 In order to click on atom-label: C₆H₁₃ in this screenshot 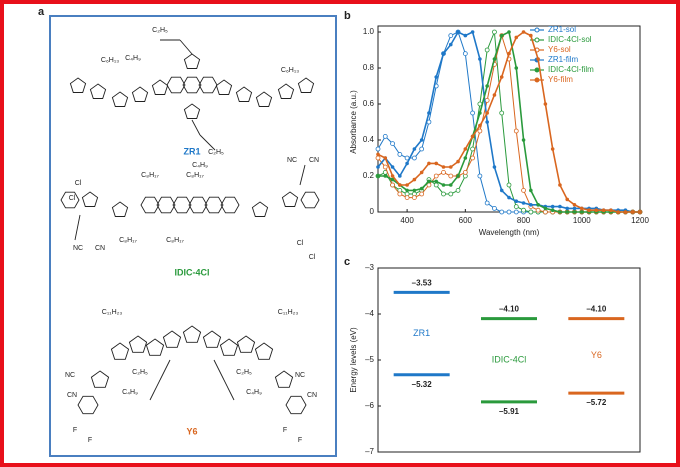, I will do `click(290, 70)`.